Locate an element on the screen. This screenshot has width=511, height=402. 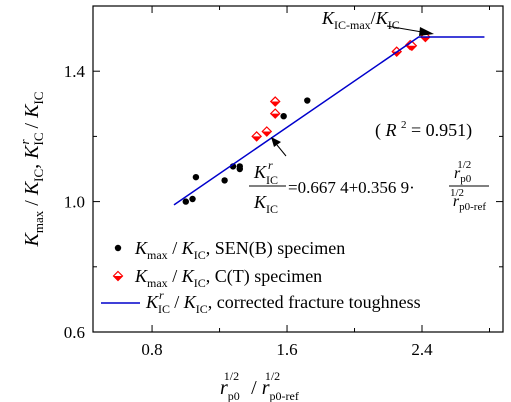
equation-lhs-denominator: KIC is located at coordinates (265, 204).